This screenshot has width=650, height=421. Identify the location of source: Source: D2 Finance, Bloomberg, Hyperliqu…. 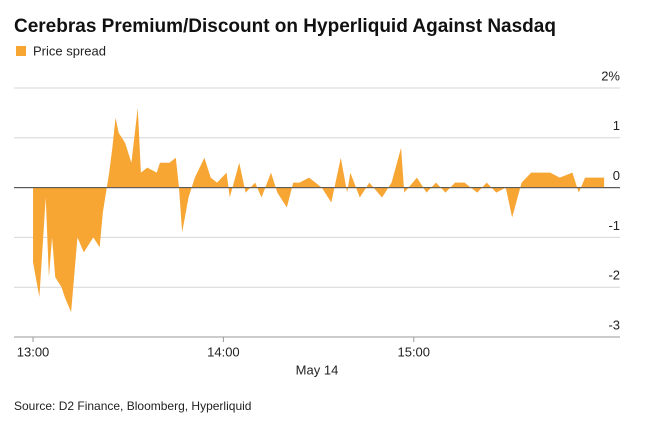
(132, 406).